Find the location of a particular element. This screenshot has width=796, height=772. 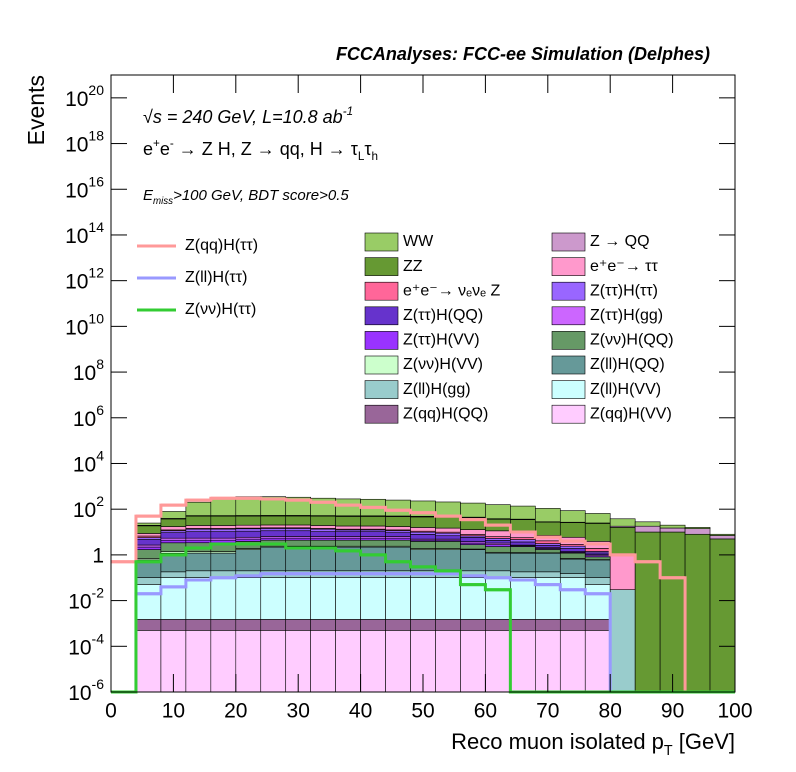

annotation-part: + is located at coordinates (156, 143).